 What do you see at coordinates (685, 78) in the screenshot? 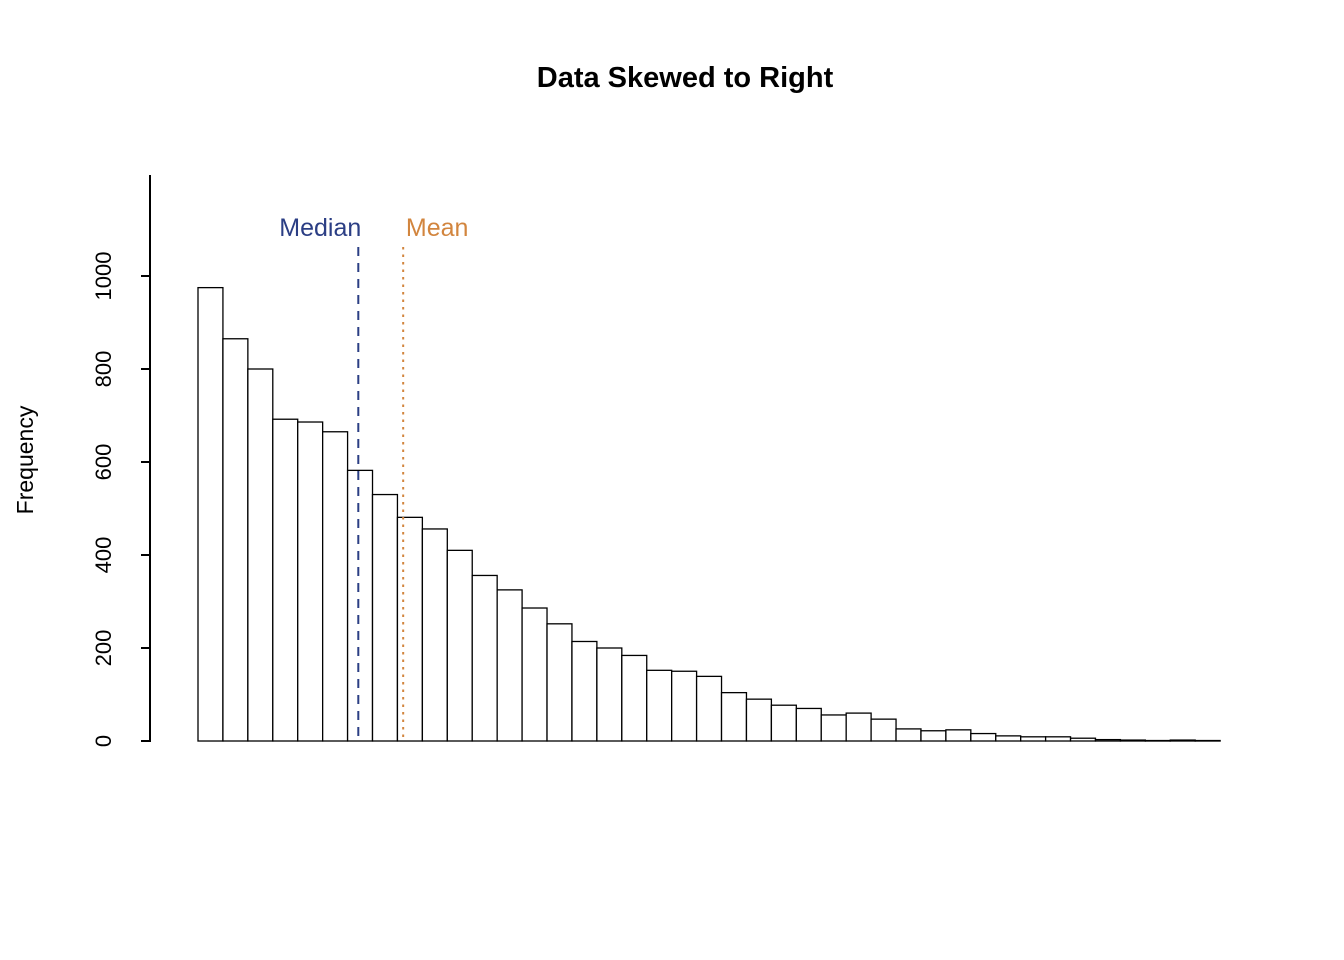
I see `chart-title: Data Skewed to Right` at bounding box center [685, 78].